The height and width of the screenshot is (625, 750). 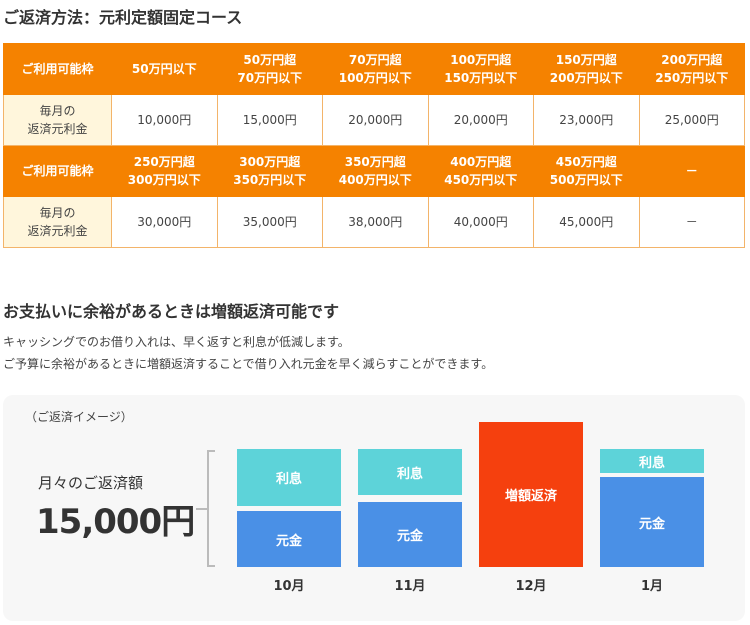 I want to click on bar-nov-interest: 利息, so click(x=410, y=472).